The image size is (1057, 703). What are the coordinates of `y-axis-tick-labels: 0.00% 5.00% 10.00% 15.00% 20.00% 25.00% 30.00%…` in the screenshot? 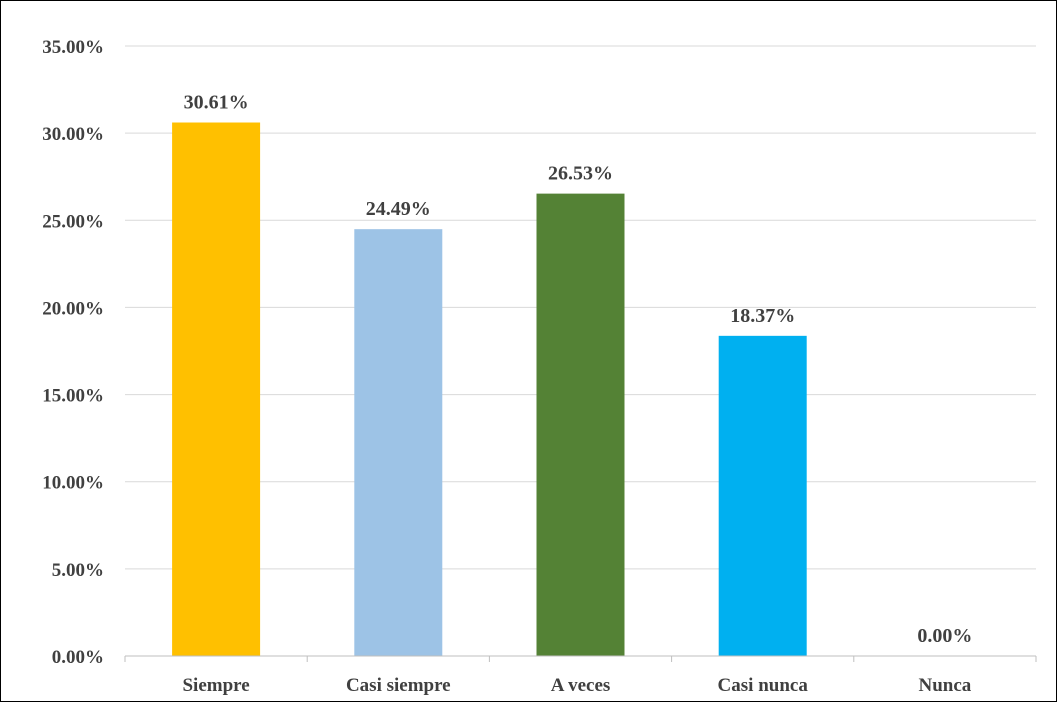 It's located at (73, 352).